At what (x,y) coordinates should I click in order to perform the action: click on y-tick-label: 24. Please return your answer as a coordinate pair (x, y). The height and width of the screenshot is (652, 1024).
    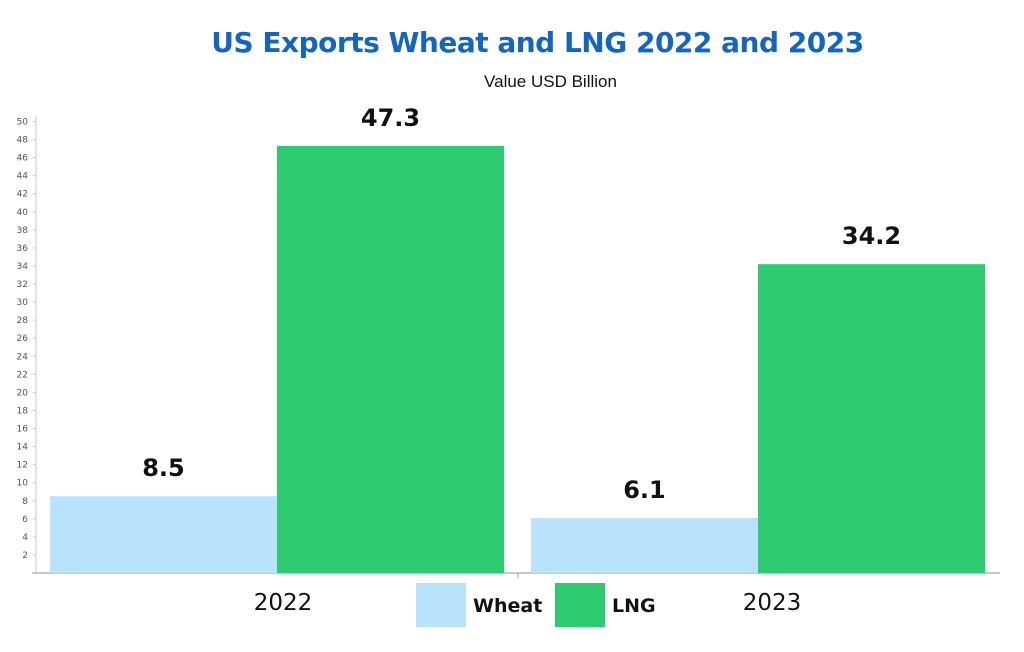
    Looking at the image, I should click on (23, 357).